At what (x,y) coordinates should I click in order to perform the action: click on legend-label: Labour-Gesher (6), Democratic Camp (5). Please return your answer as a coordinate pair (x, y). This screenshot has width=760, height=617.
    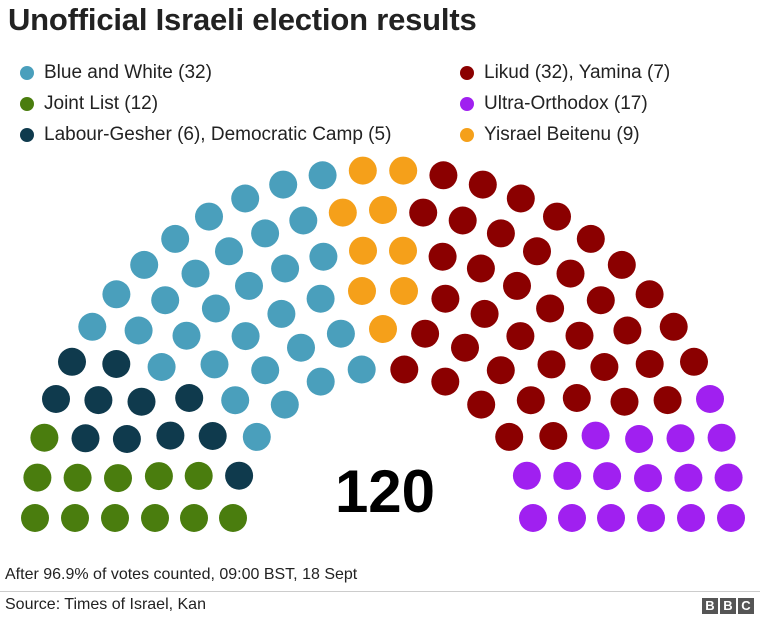
    Looking at the image, I should click on (218, 134).